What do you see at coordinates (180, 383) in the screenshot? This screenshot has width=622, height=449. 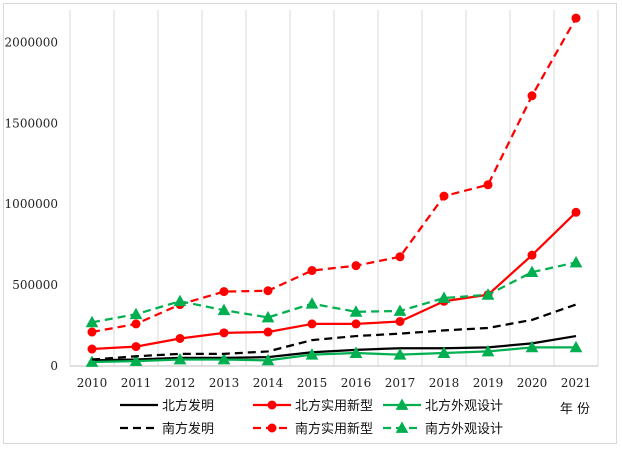 I see `x-tick-label: 2012` at bounding box center [180, 383].